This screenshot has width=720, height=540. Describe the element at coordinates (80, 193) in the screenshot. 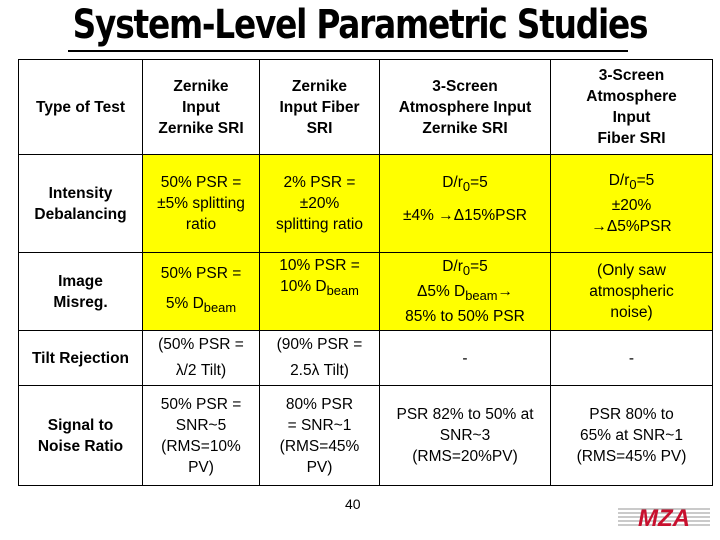

I see `row-label-text: Intensity` at that location.